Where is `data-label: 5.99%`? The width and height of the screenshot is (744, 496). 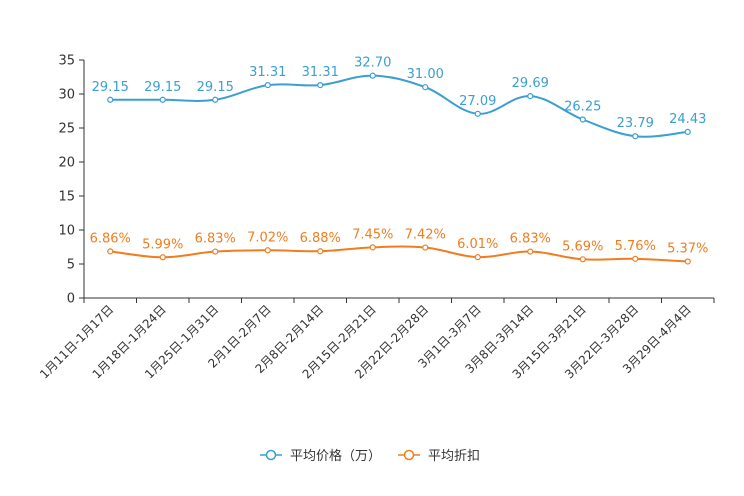
data-label: 5.99% is located at coordinates (162, 244).